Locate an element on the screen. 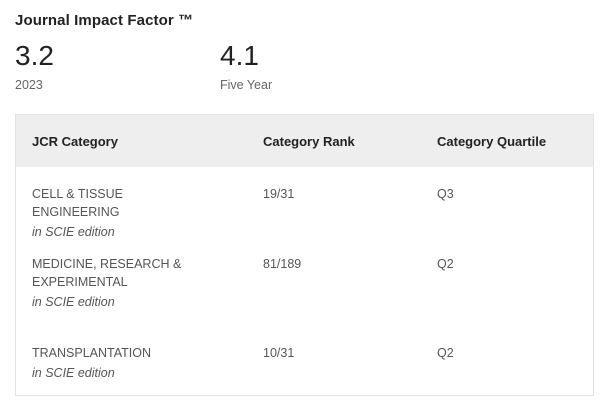 The image size is (601, 400). category-name: TRANSPLANTATION is located at coordinates (91, 353).